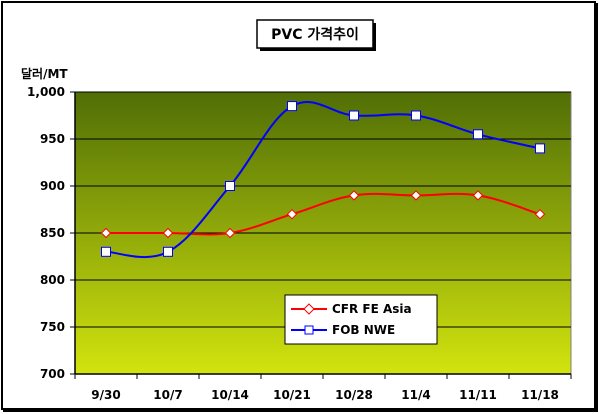 The image size is (601, 414). Describe the element at coordinates (230, 395) in the screenshot. I see `x-tick-label: 10/14` at that location.